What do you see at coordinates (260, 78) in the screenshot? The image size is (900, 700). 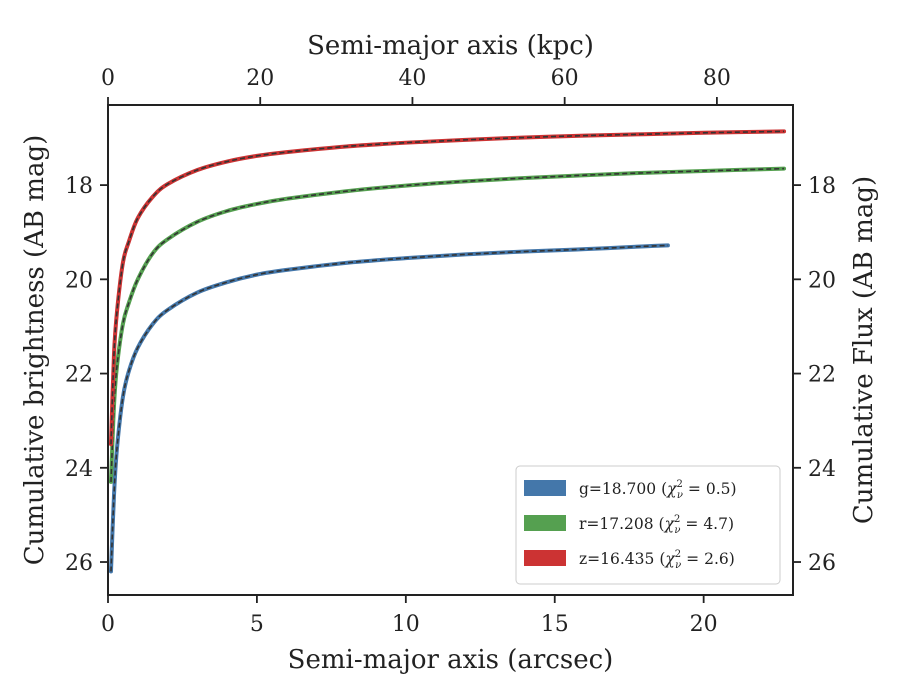 I see `top-tick-label-1: 20` at bounding box center [260, 78].